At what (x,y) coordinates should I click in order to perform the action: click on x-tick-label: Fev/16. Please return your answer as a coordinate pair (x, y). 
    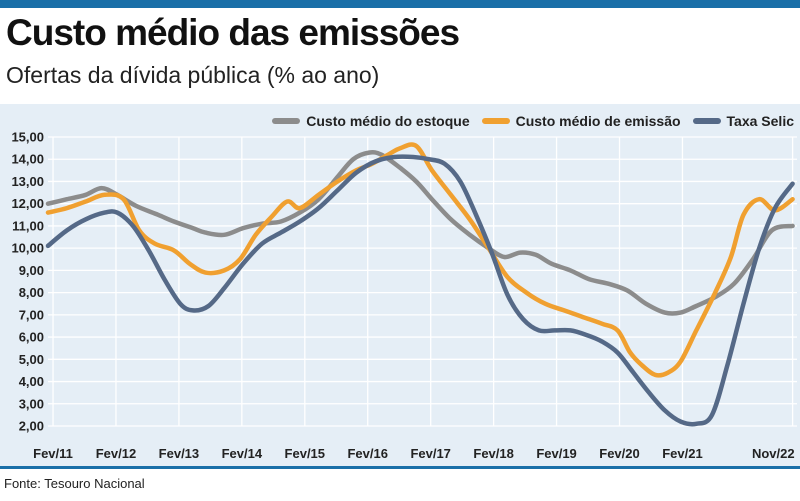
    Looking at the image, I should click on (367, 453).